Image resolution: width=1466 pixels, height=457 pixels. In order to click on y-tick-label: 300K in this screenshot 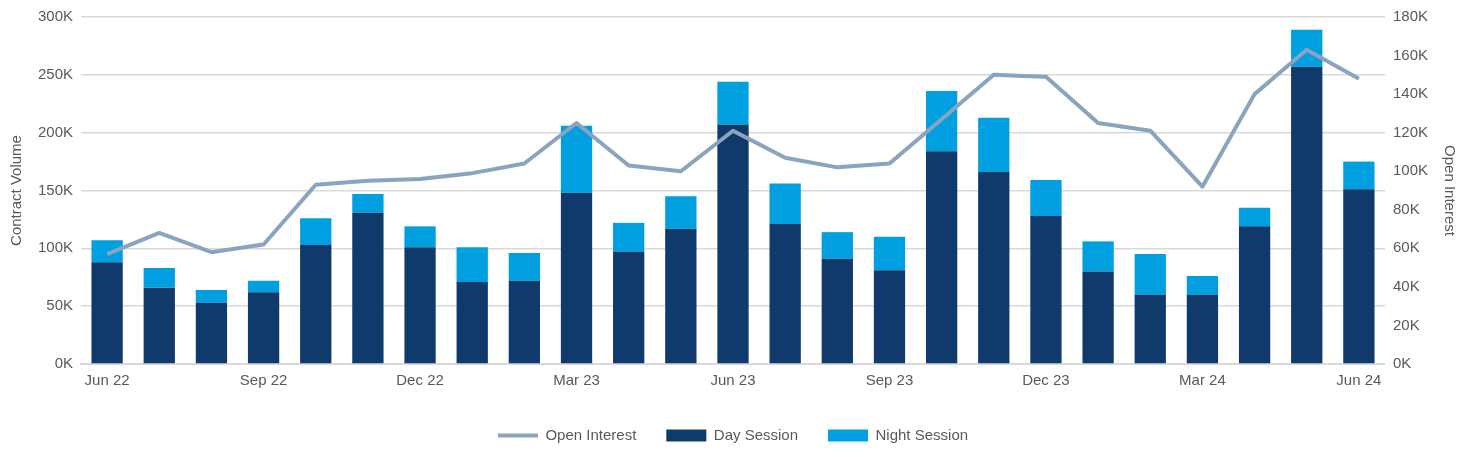, I will do `click(55, 16)`.